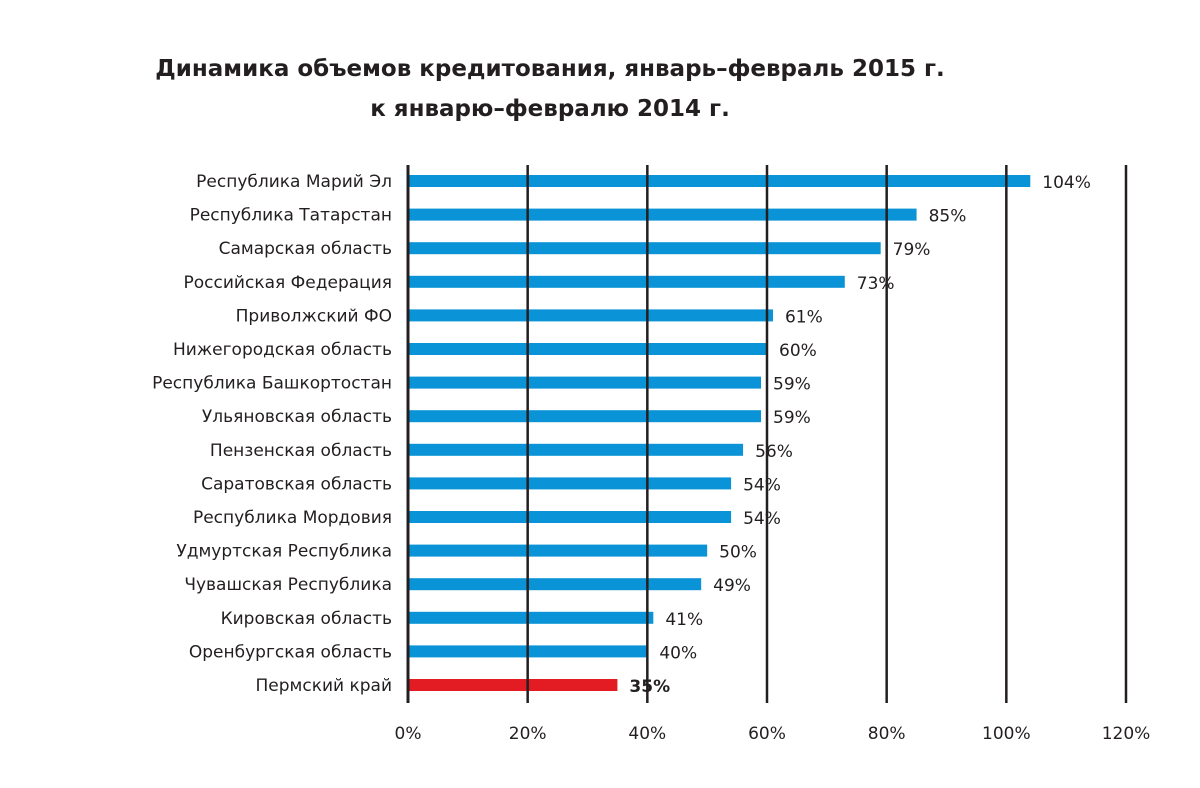  I want to click on data-label: 60%, so click(798, 351).